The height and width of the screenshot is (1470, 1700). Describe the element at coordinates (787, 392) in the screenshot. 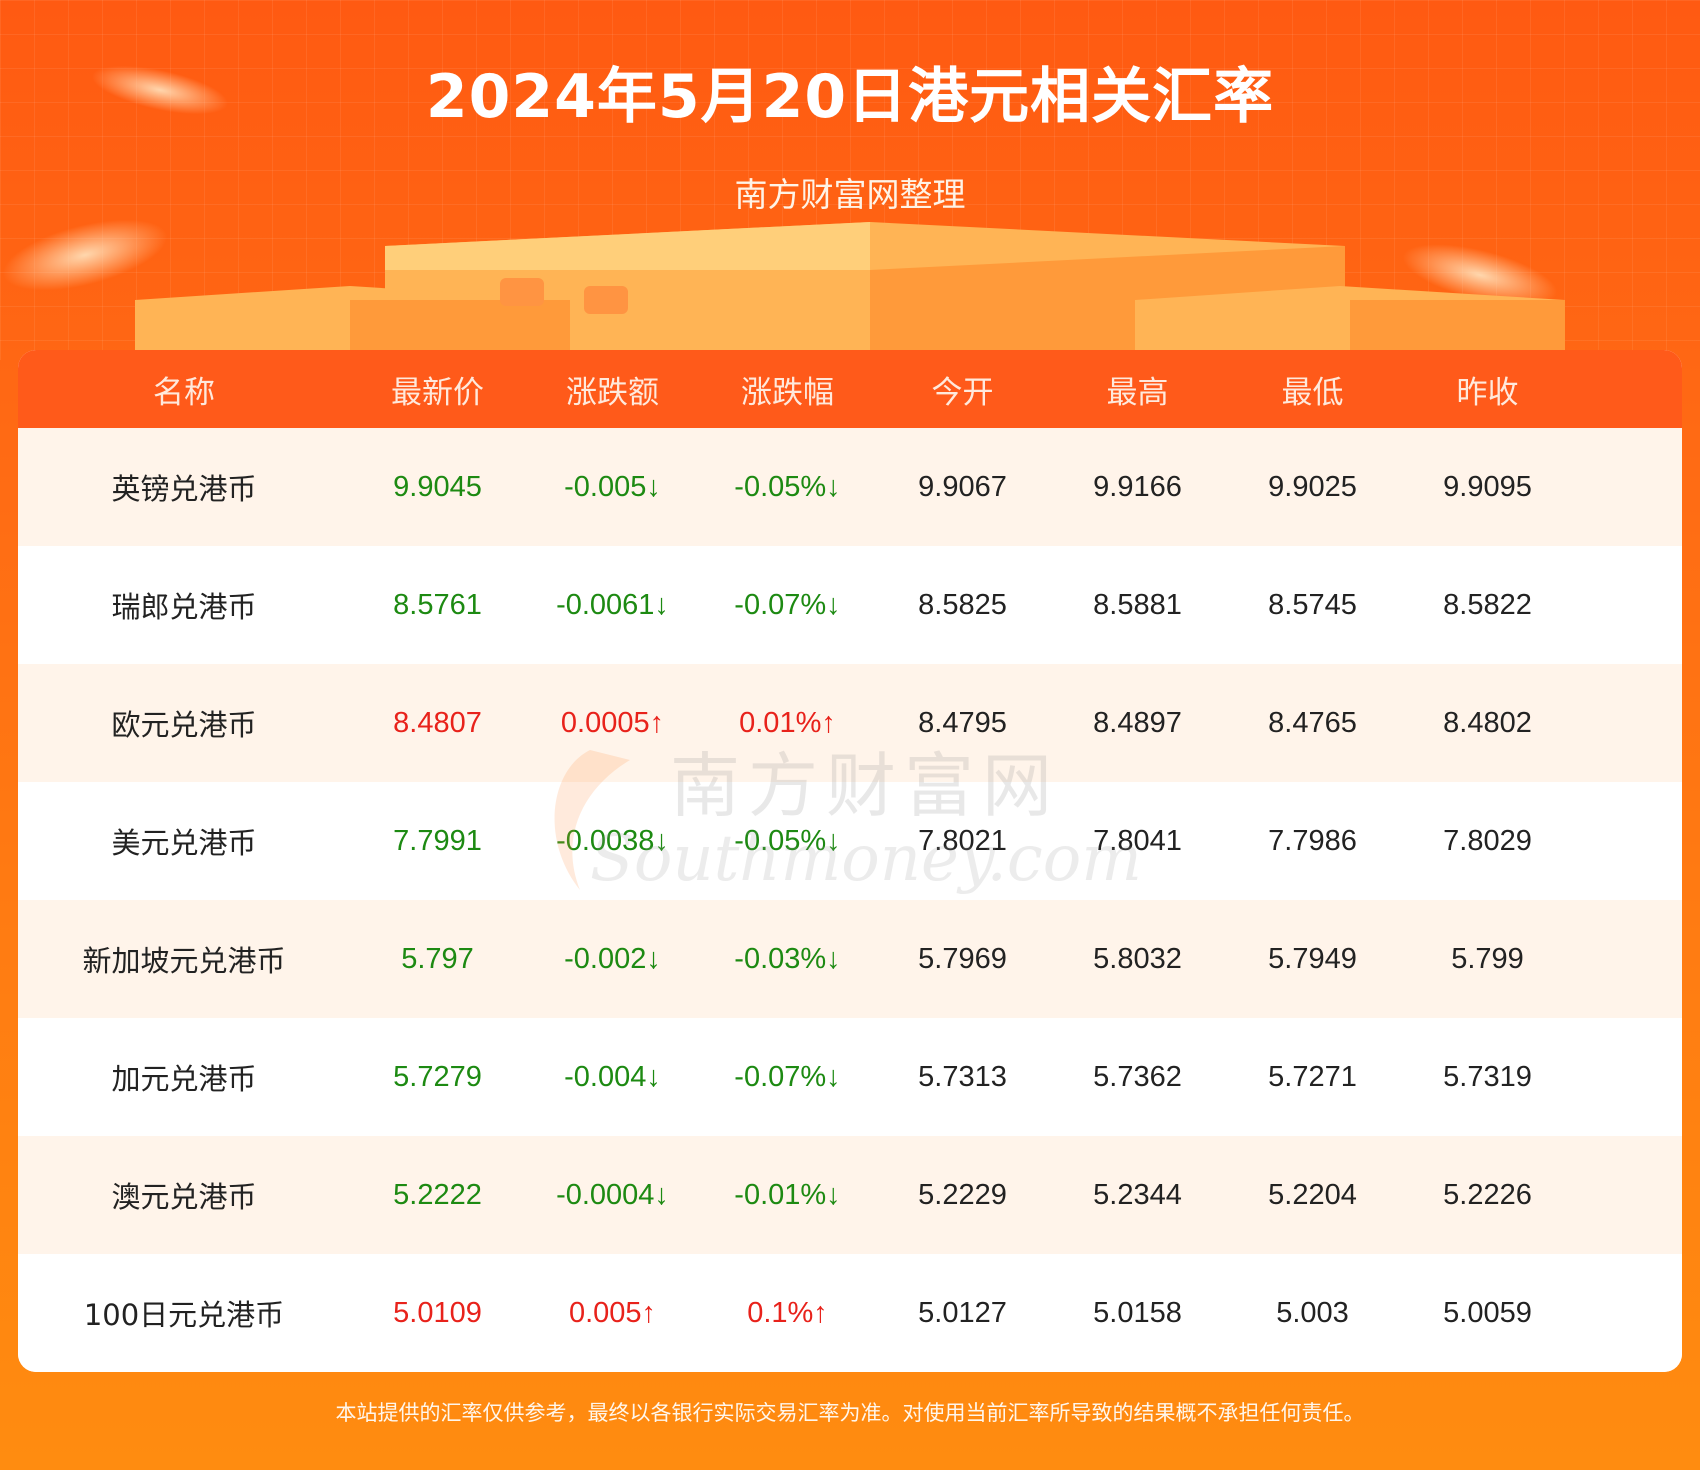

I see `column-header-pct: 涨跌幅` at that location.